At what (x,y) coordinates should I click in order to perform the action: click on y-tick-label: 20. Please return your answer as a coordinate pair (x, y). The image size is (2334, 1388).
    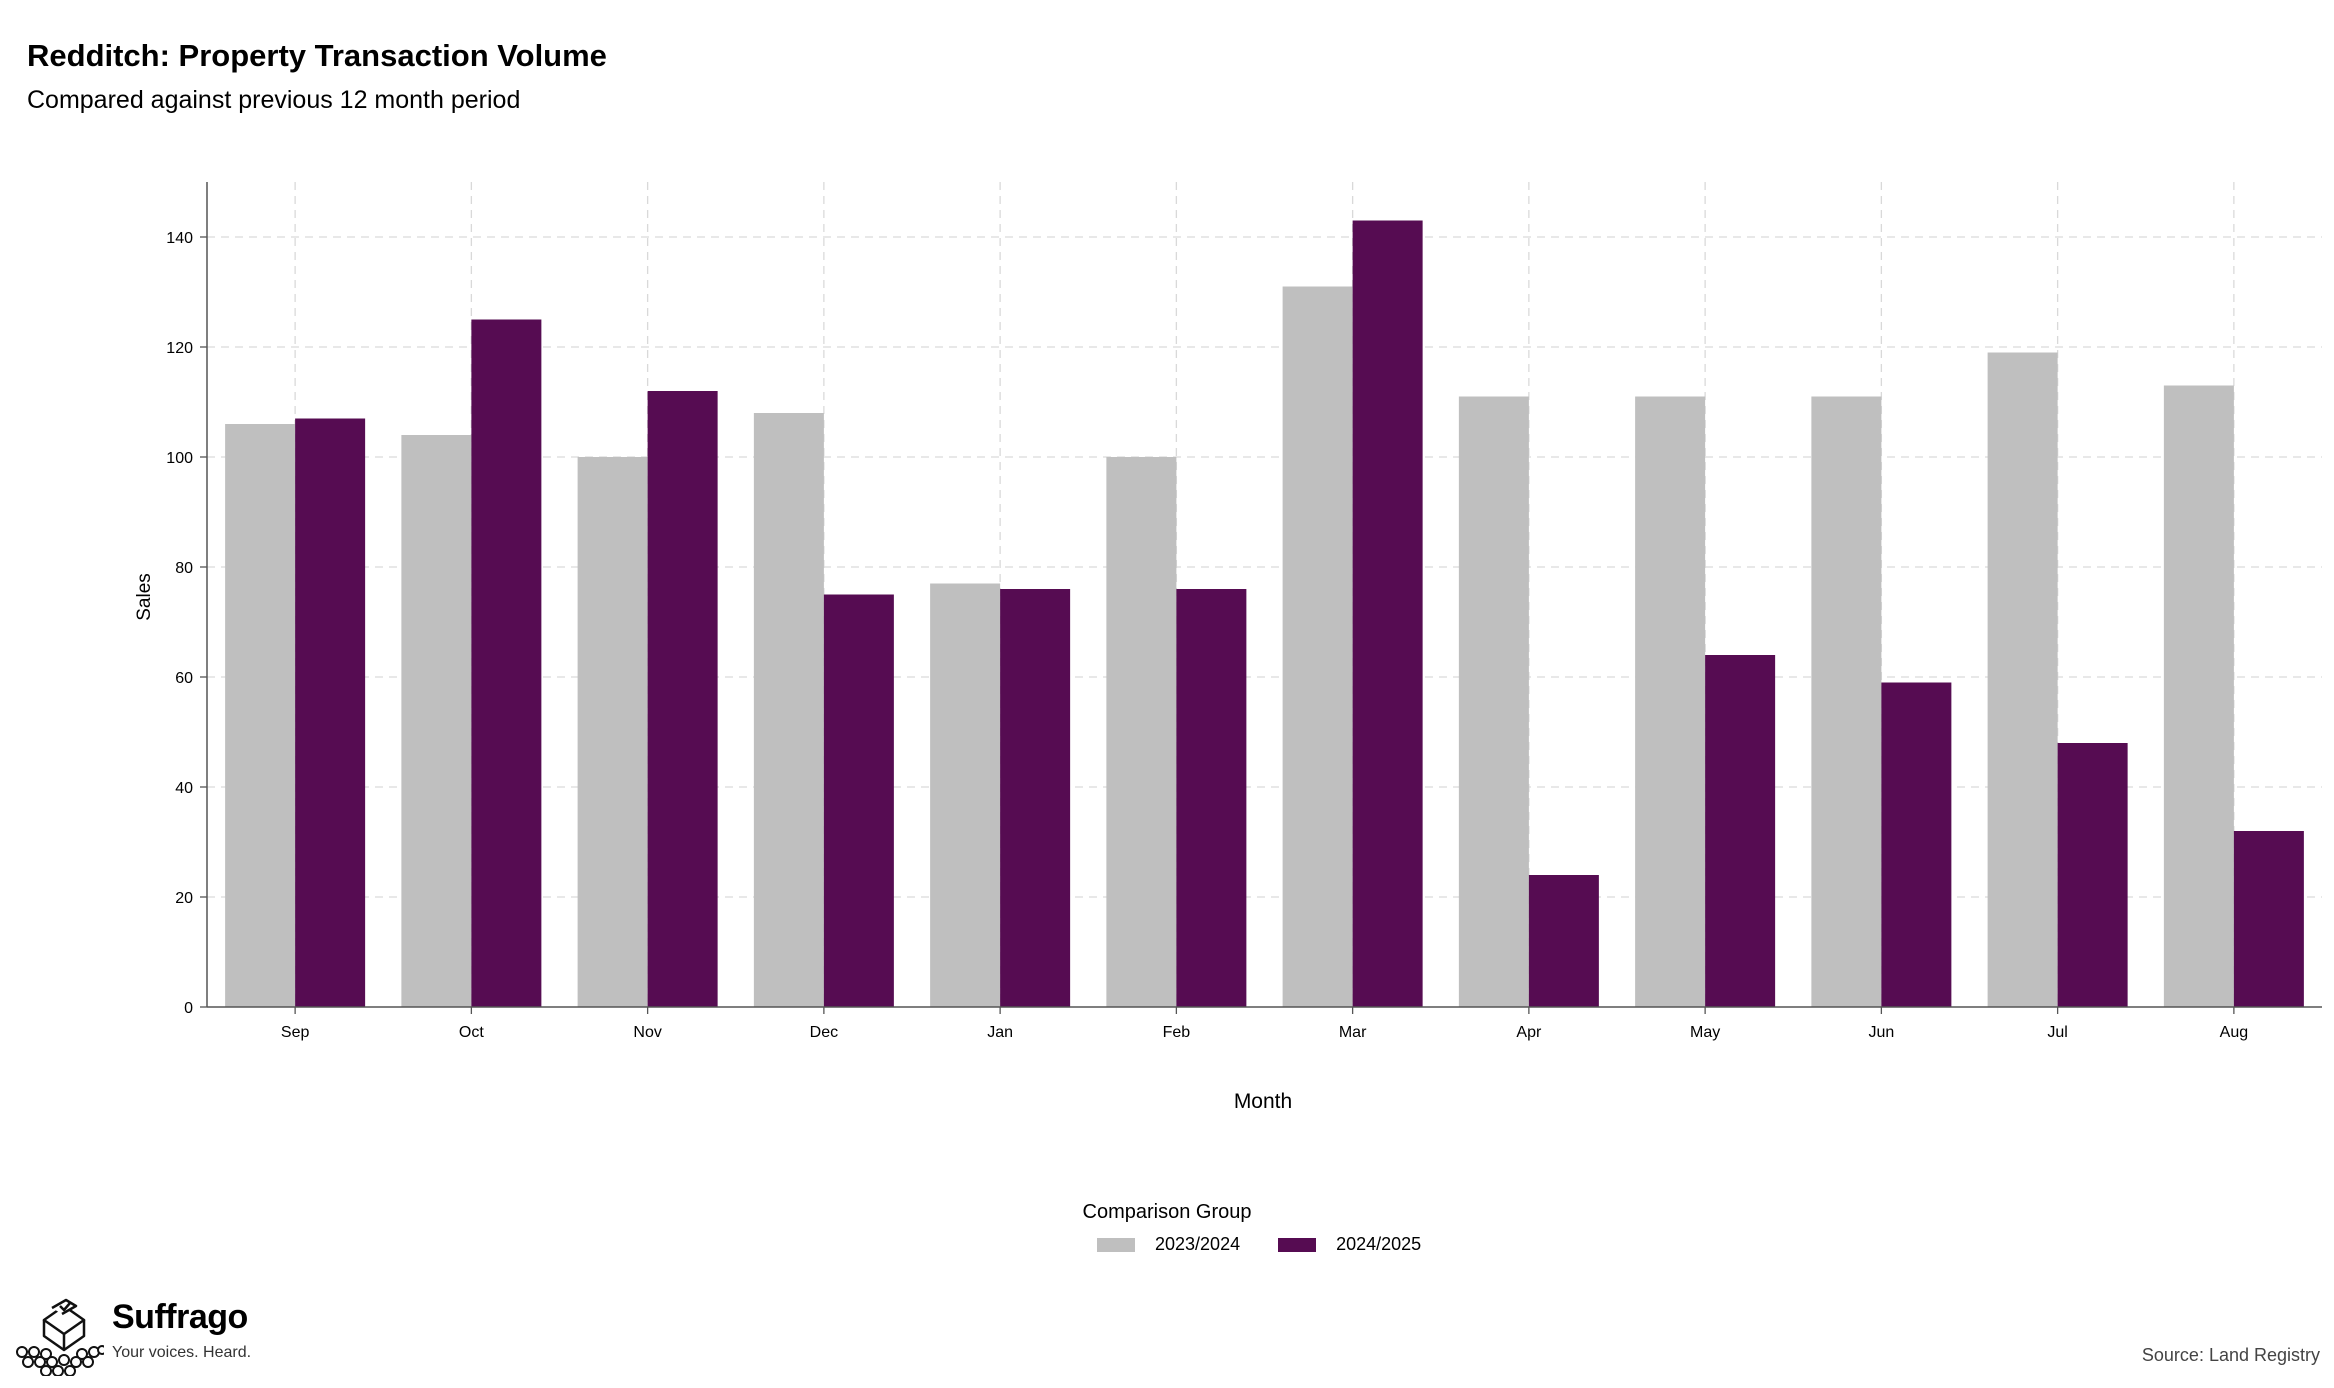
    Looking at the image, I should click on (184, 898).